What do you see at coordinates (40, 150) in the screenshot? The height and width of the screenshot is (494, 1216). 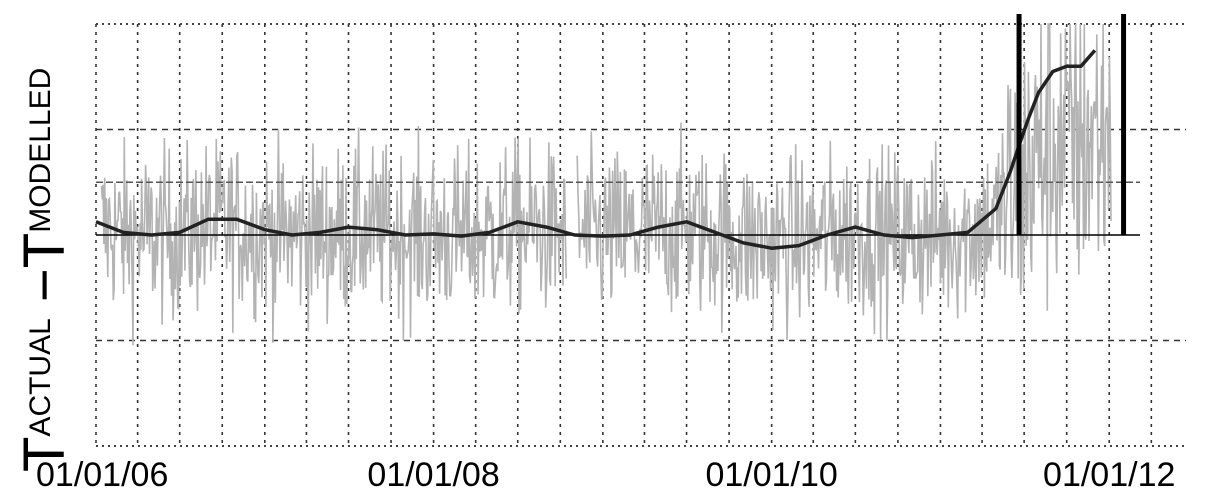 I see `y-label-sub-modelled: MODELLED` at bounding box center [40, 150].